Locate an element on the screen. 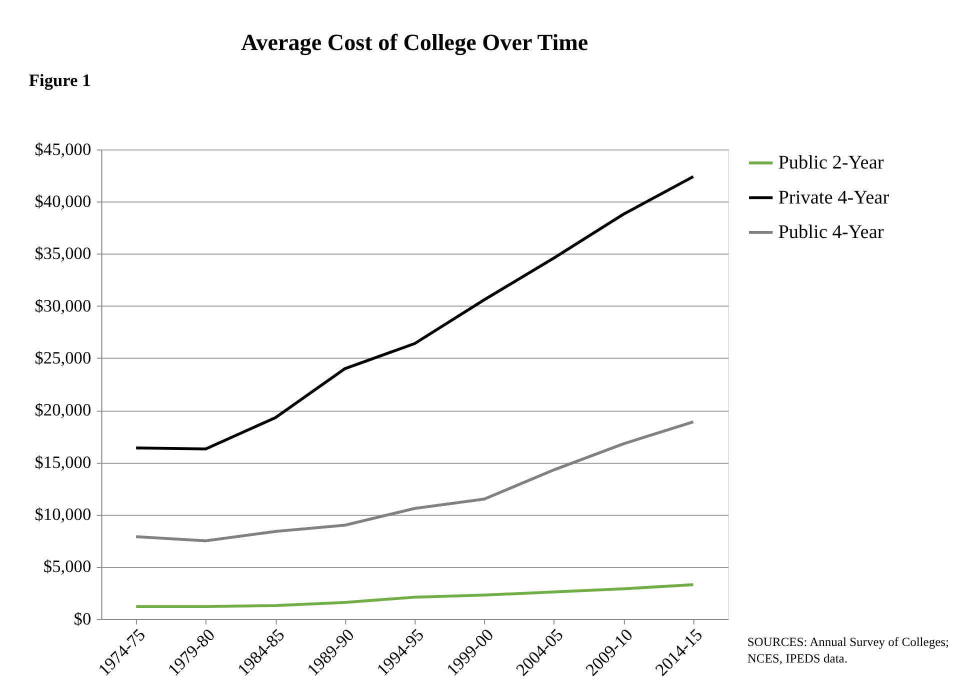  legend-label: Public 2-Year is located at coordinates (831, 163).